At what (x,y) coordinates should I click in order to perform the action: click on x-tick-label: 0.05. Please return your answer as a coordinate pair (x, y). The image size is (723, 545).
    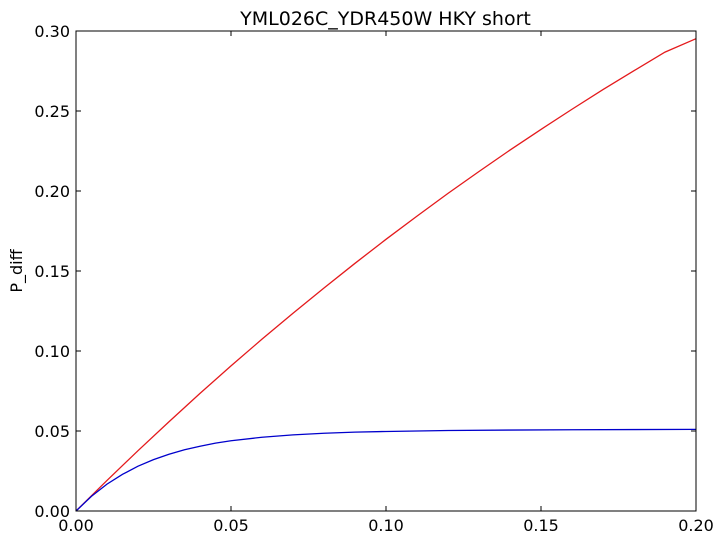
    Looking at the image, I should click on (231, 525).